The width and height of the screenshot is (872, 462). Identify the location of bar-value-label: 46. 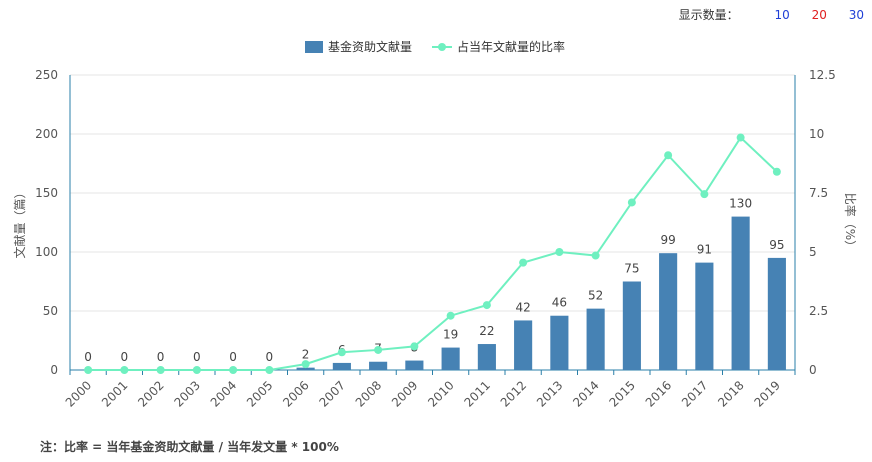
(559, 303).